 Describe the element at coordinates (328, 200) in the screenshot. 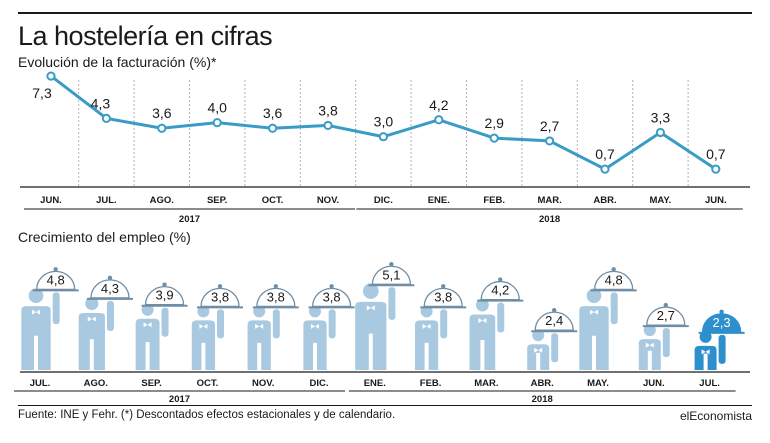

I see `x-tick-label: NOV.` at that location.